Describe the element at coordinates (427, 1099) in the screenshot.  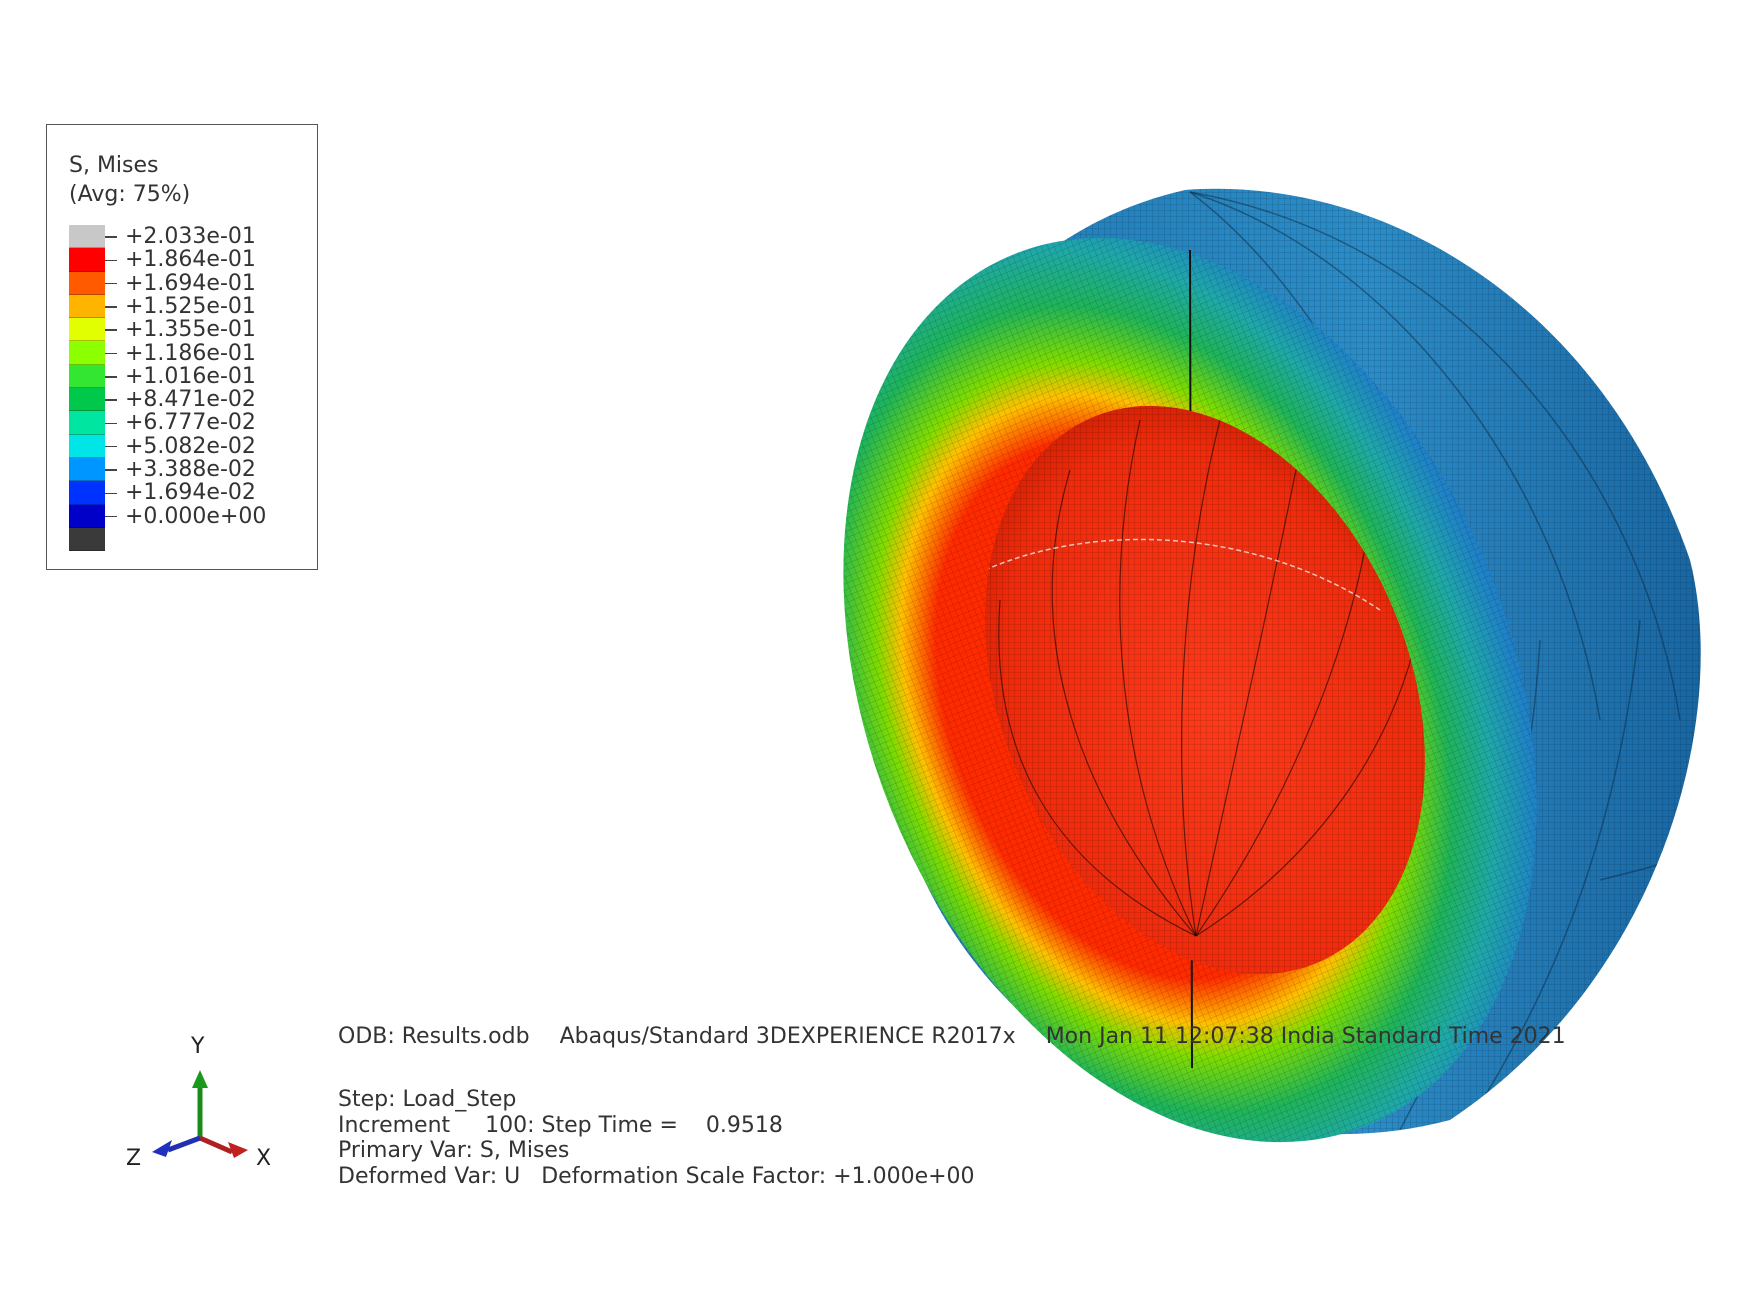
I see `step-name: Step: Load_Step` at that location.